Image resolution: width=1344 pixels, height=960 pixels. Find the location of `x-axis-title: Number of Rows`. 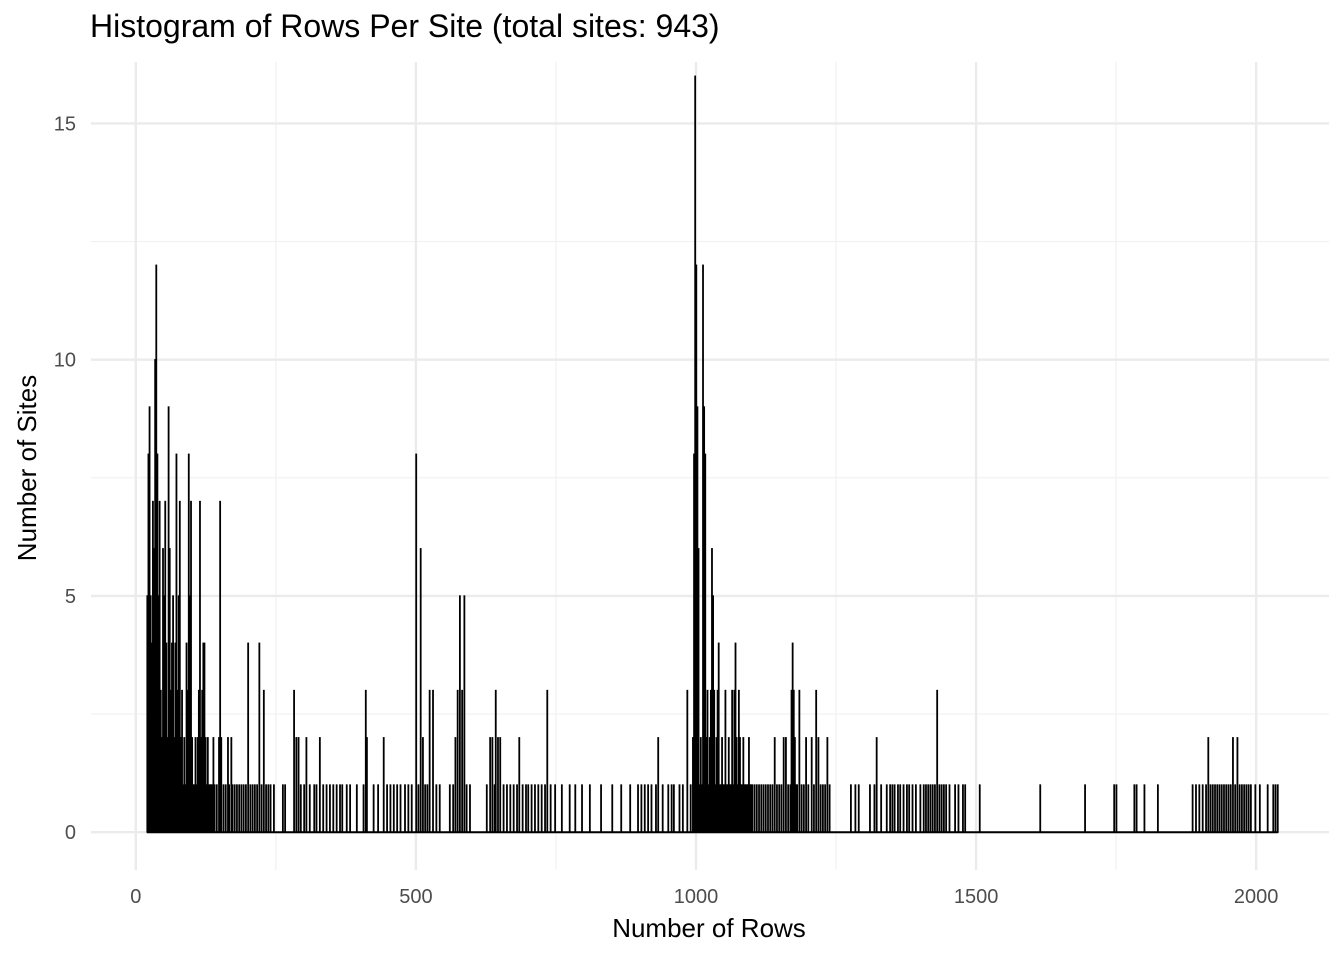

x-axis-title: Number of Rows is located at coordinates (709, 928).